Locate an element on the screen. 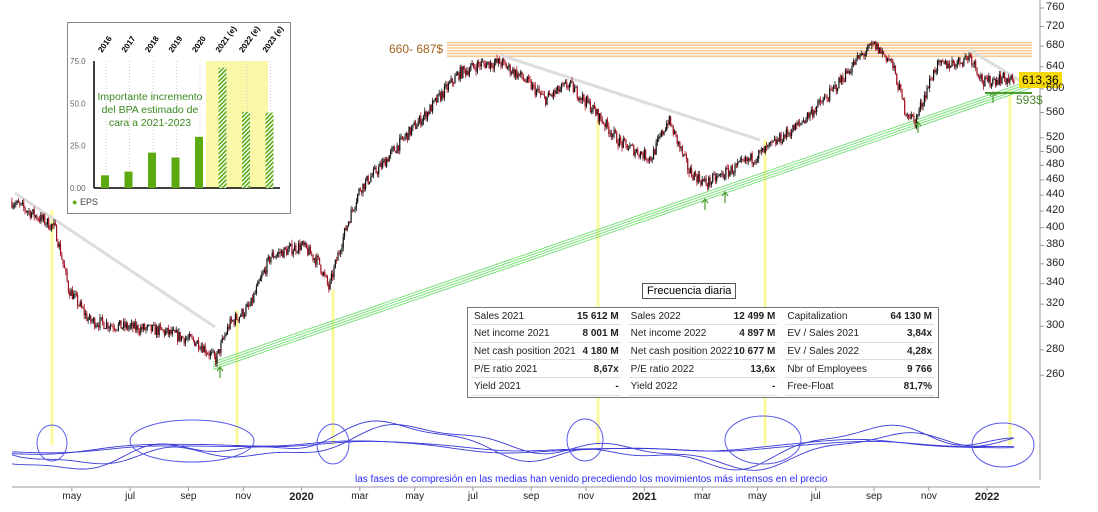 The height and width of the screenshot is (512, 1098). metric-label: Free-Float is located at coordinates (810, 387).